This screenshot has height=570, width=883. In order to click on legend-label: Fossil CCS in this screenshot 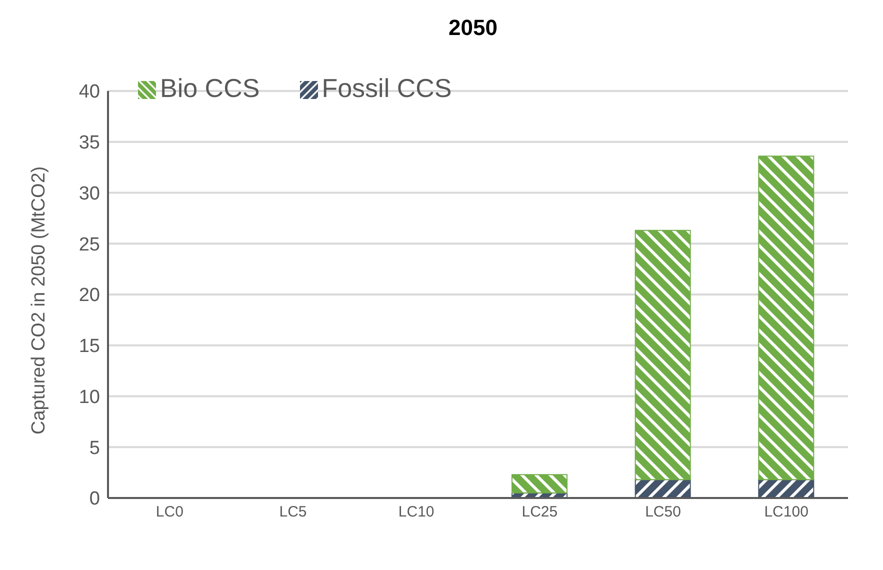, I will do `click(387, 88)`.